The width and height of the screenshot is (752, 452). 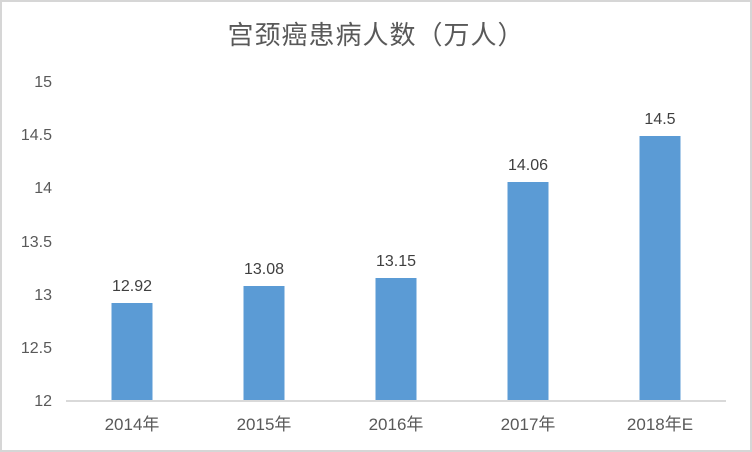 I want to click on y-tick-label: 12.5, so click(x=36, y=348).